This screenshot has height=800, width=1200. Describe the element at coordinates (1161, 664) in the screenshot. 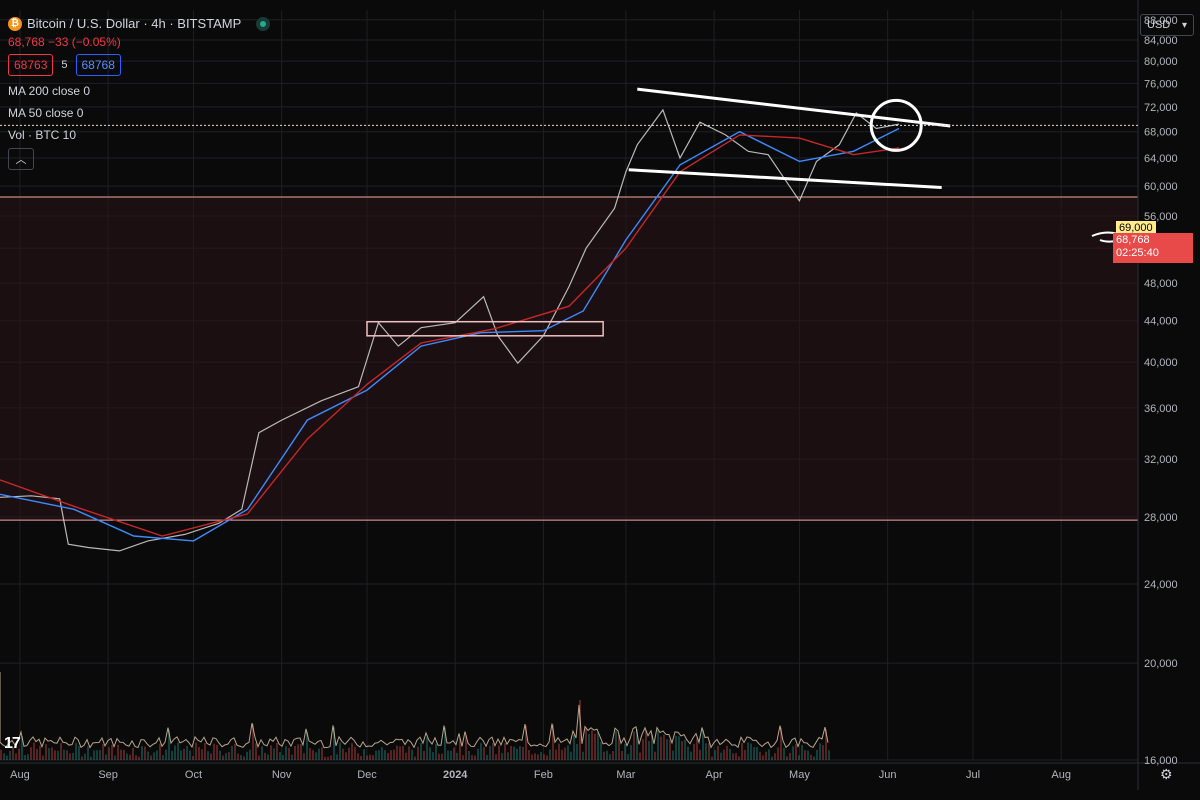

I see `price-tick-label: 20,000` at that location.